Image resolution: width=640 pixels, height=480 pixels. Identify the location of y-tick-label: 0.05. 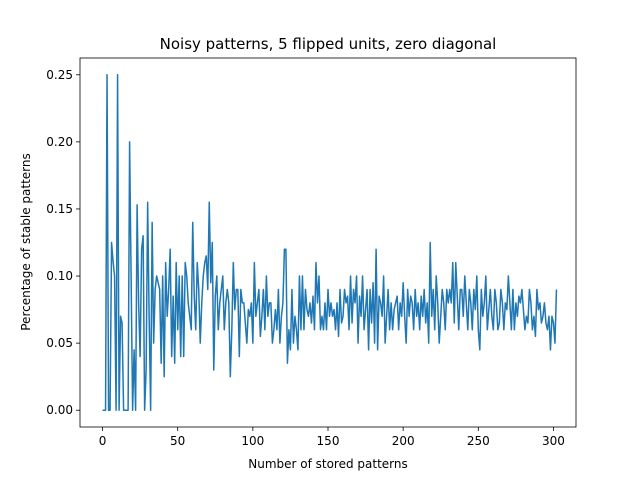
(59, 343).